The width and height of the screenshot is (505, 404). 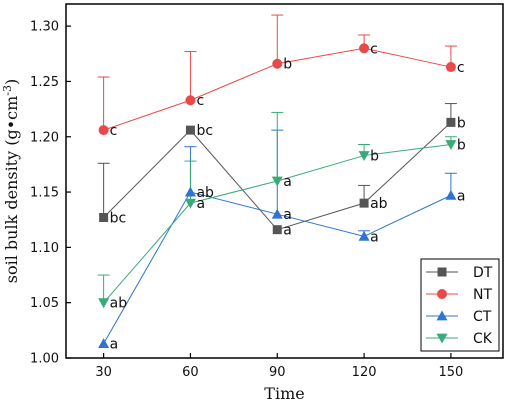 What do you see at coordinates (483, 339) in the screenshot?
I see `legend-label-ck: CK` at bounding box center [483, 339].